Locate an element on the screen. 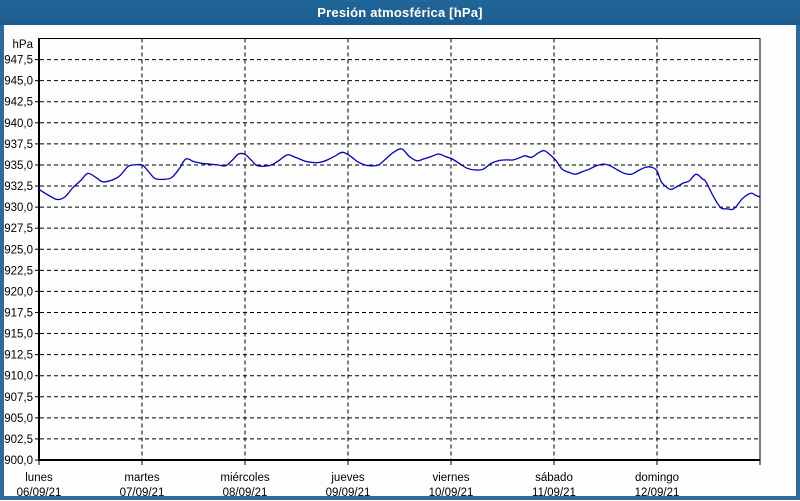 This screenshot has width=800, height=501. x-axis-day-label: martes is located at coordinates (141, 478).